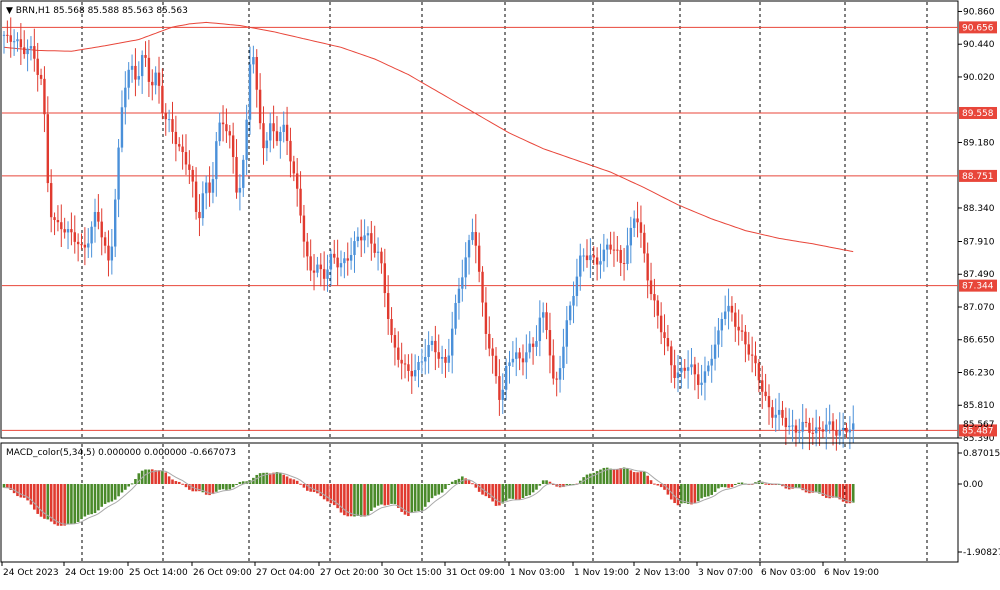 The height and width of the screenshot is (590, 1000). I want to click on header-marker: ▼, so click(9, 11).